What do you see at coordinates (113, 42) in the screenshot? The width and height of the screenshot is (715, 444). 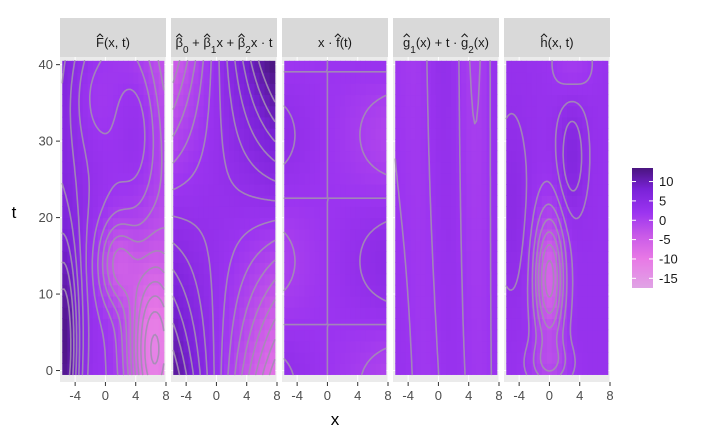 I see `facet-strip-label: F(x, t)` at bounding box center [113, 42].